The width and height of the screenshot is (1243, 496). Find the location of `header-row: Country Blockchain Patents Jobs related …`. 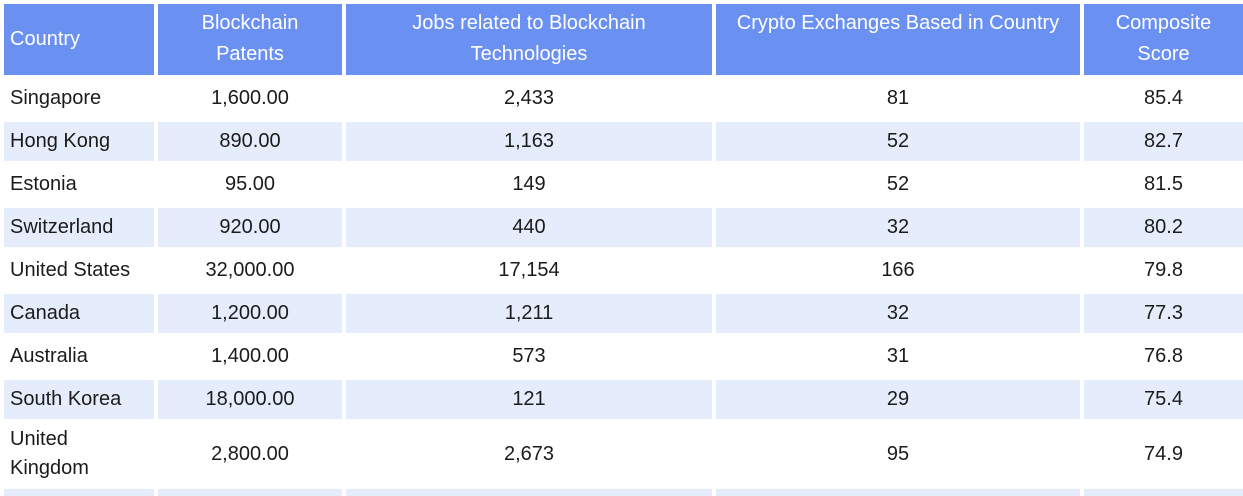

header-row: Country Blockchain Patents Jobs related … is located at coordinates (623, 39).